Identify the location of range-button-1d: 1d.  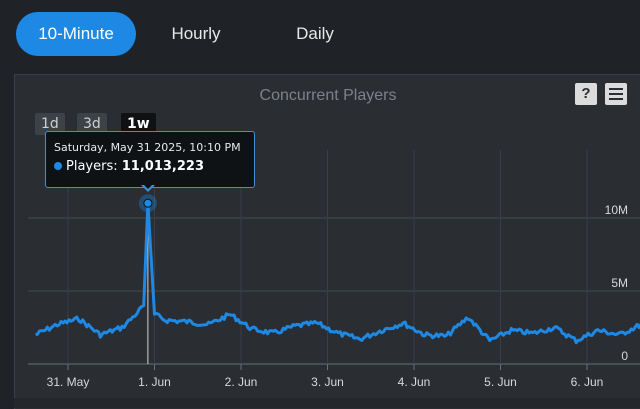
(50, 124).